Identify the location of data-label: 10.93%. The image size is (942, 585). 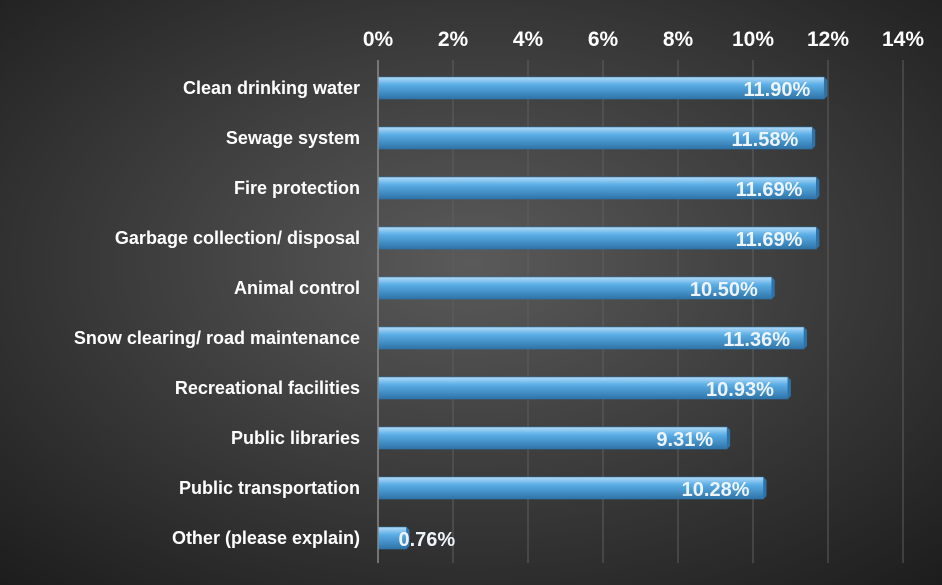
(740, 390).